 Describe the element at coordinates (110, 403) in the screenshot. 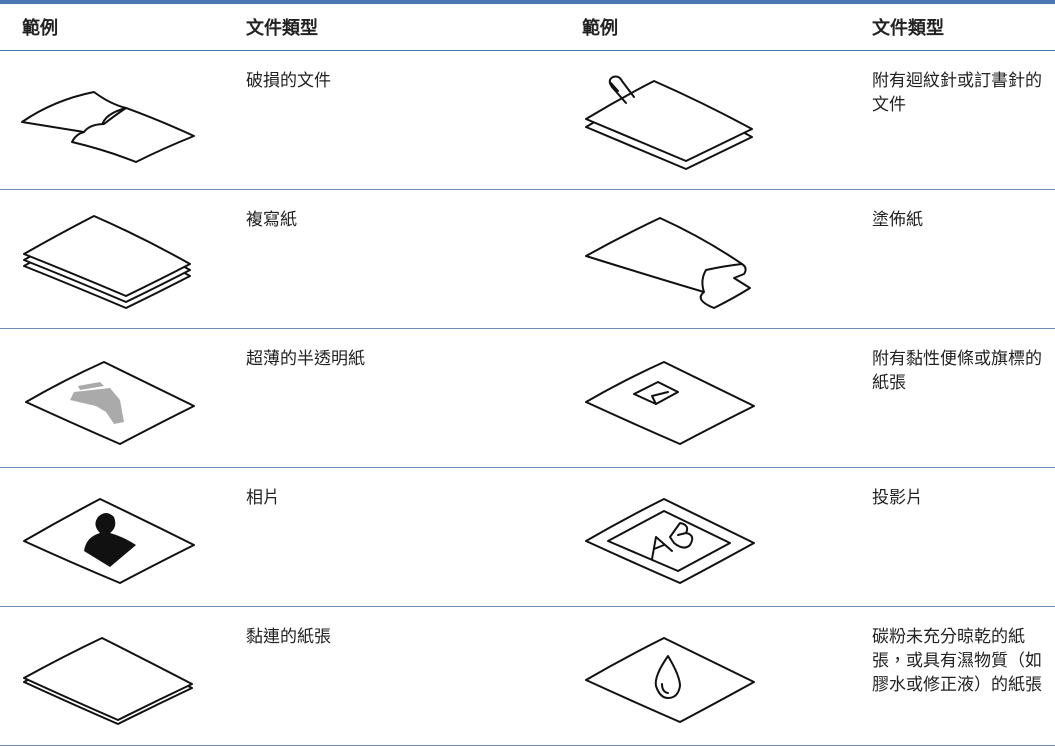

I see `thin-paper-icon` at that location.